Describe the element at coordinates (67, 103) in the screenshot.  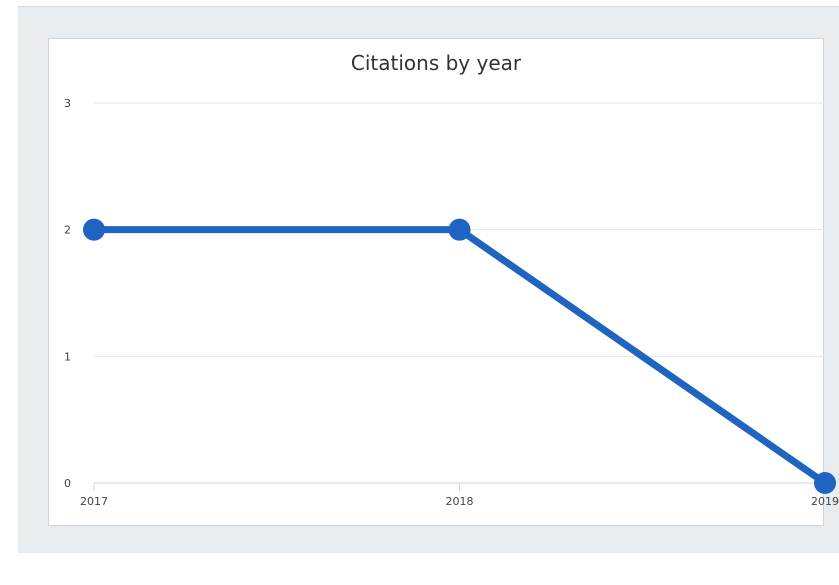
I see `y-tick-label: 3` at that location.